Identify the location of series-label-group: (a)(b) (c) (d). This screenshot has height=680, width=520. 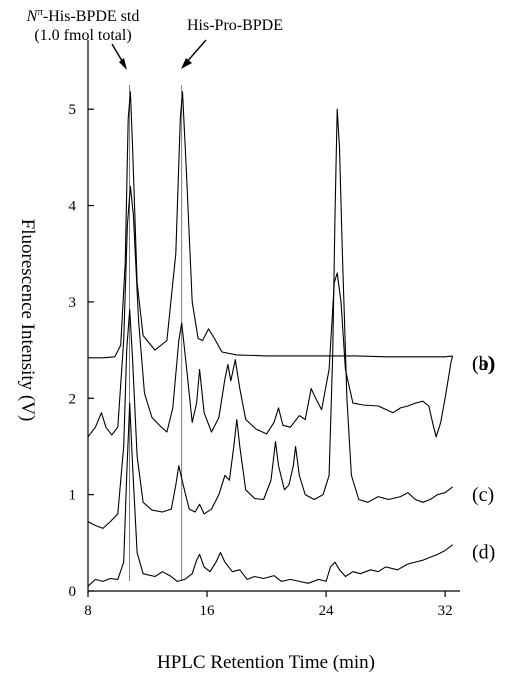
(483, 458).